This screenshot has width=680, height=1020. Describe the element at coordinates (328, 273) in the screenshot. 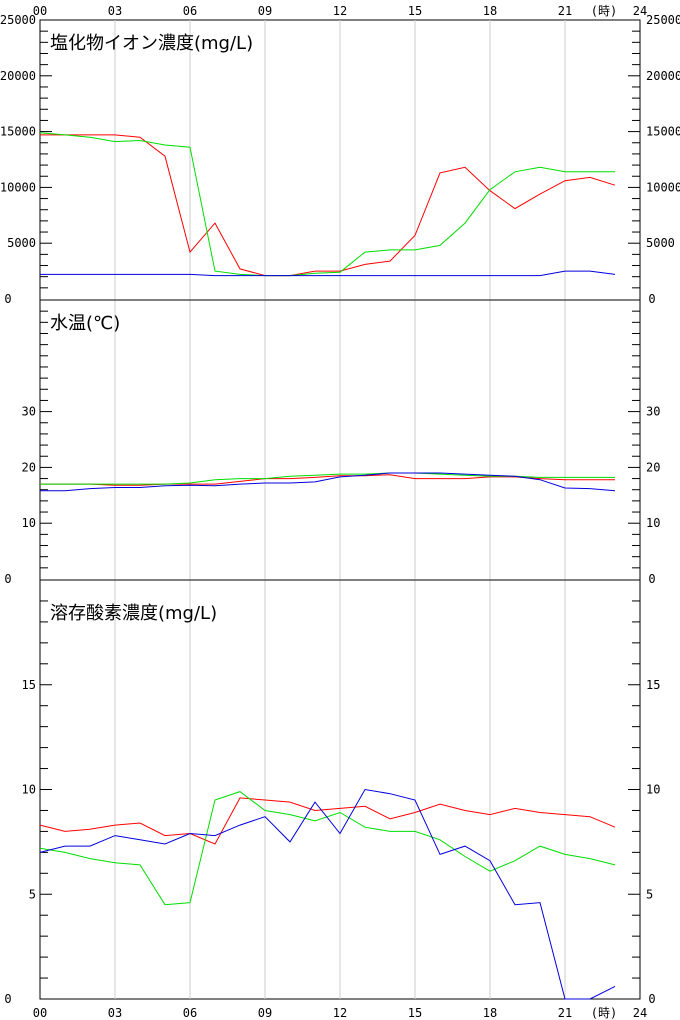

I see `chloride-series-3-line` at that location.